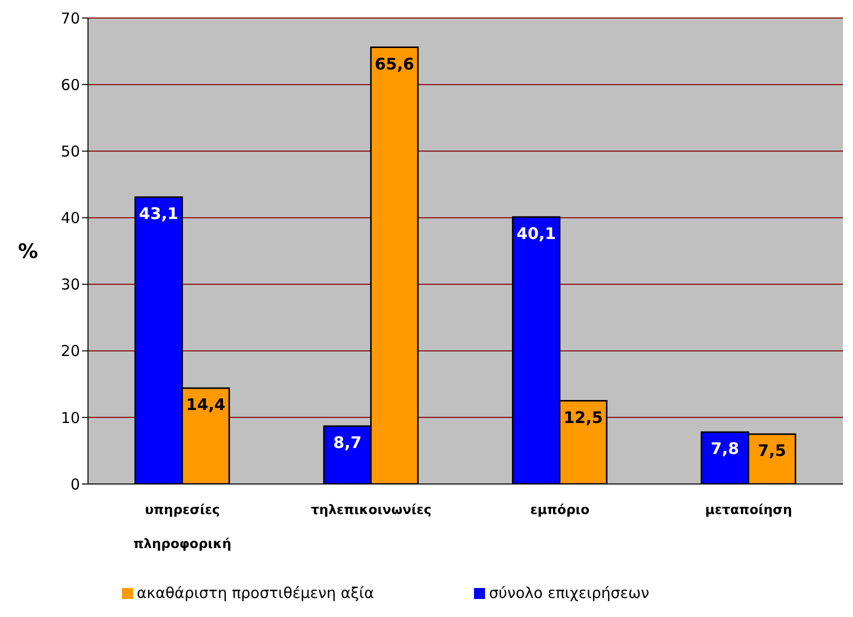 The width and height of the screenshot is (853, 617). Describe the element at coordinates (70, 218) in the screenshot. I see `y-tick-label: 40` at that location.